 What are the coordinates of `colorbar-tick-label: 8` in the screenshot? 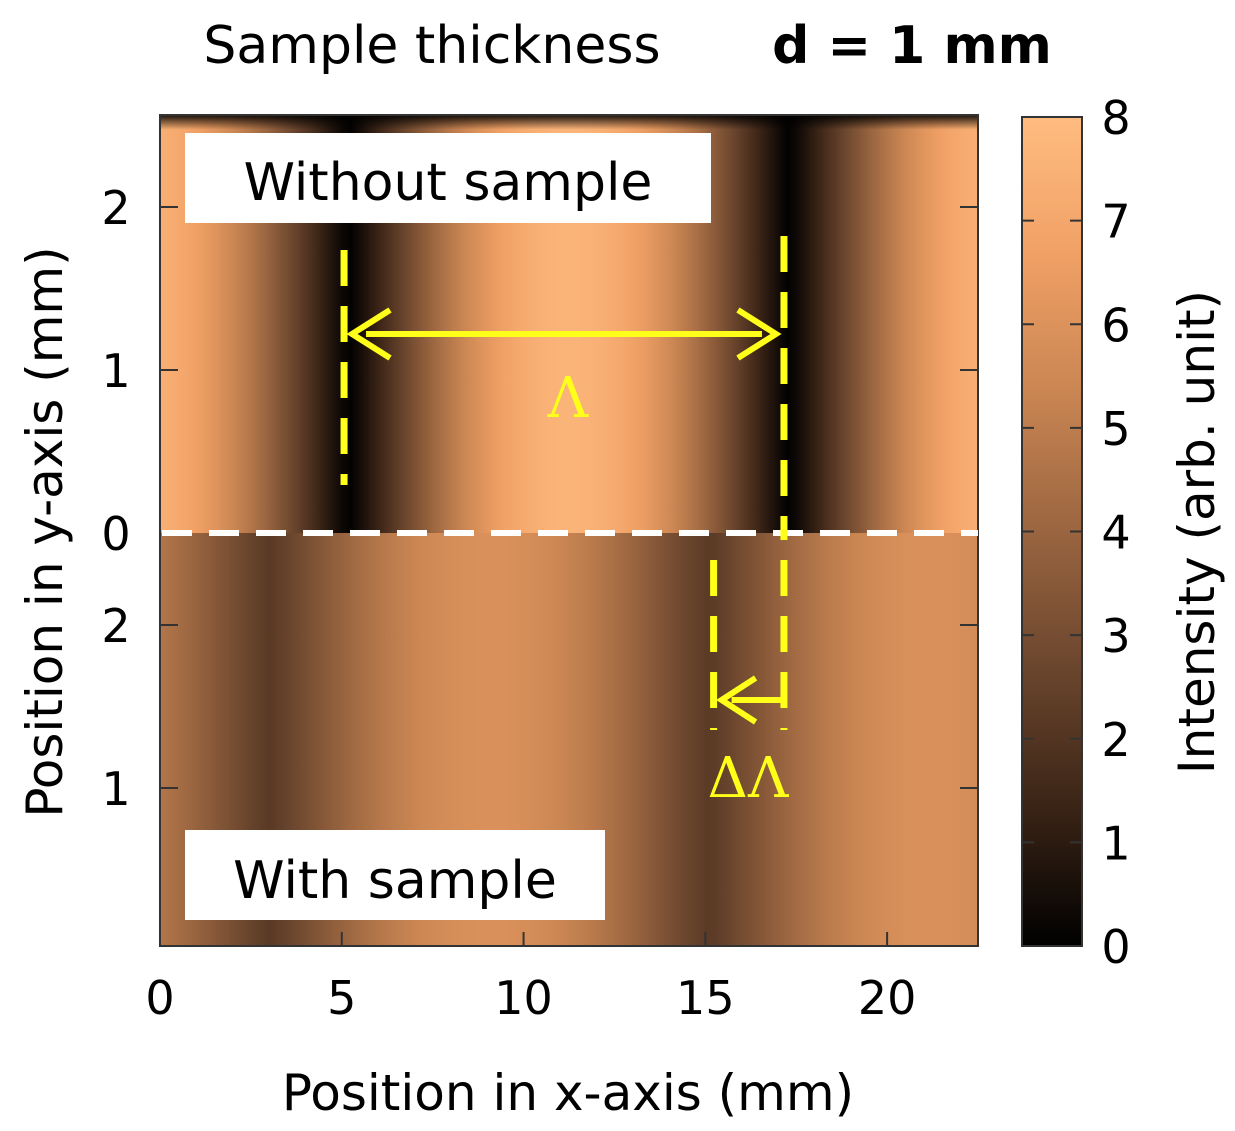 It's located at (1115, 118).